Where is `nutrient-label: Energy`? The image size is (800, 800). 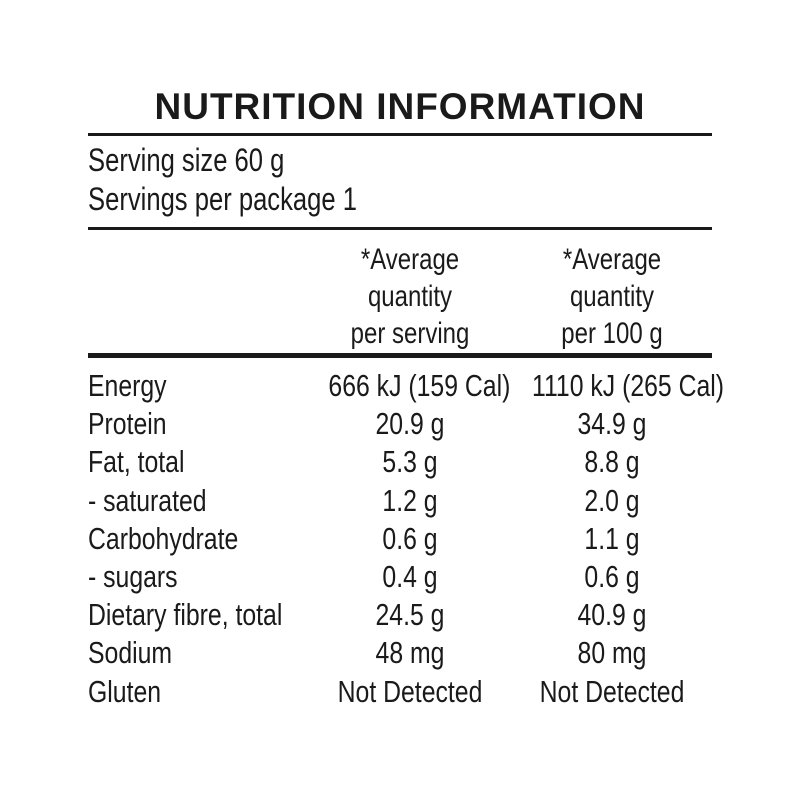 nutrient-label: Energy is located at coordinates (127, 386).